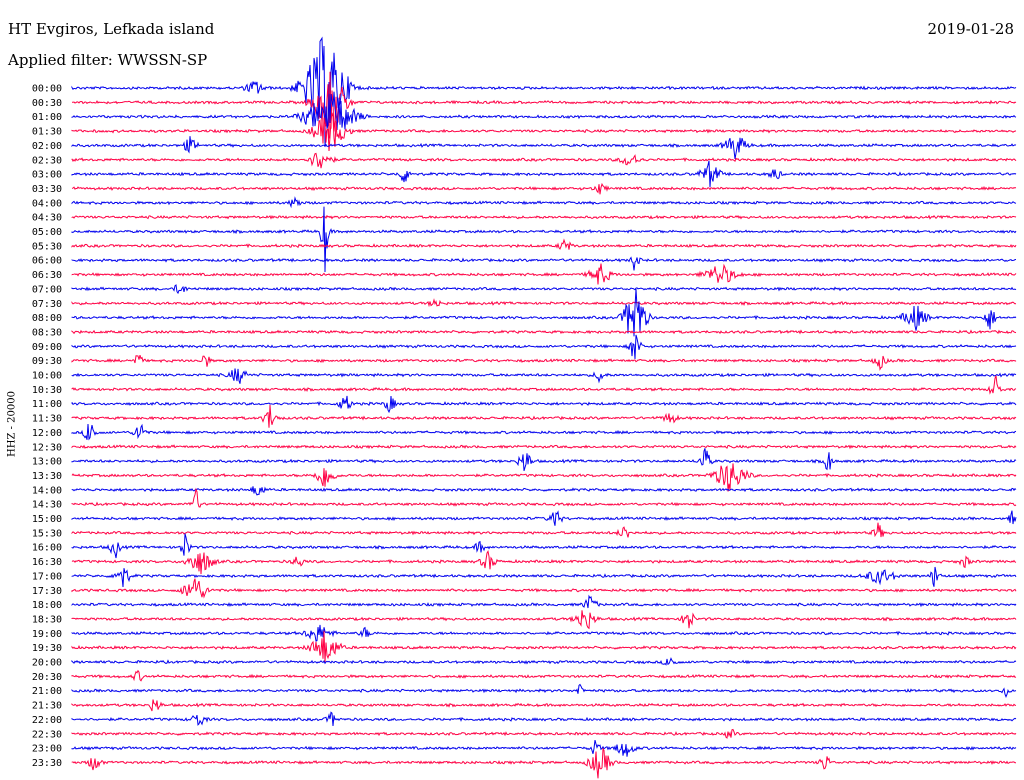  I want to click on time-tick-label: 22:00, so click(47, 720).